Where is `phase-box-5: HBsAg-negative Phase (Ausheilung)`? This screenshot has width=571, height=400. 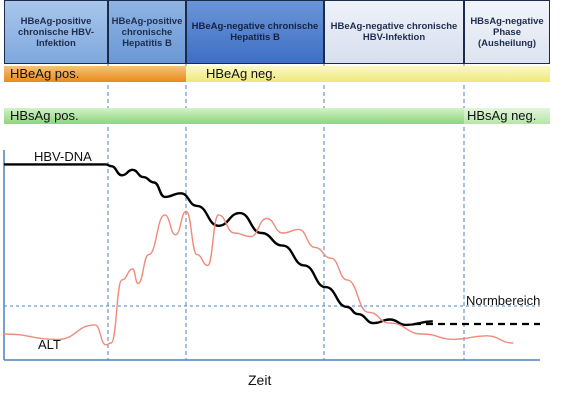 phase-box-5: HBsAg-negative Phase (Ausheilung) is located at coordinates (507, 32).